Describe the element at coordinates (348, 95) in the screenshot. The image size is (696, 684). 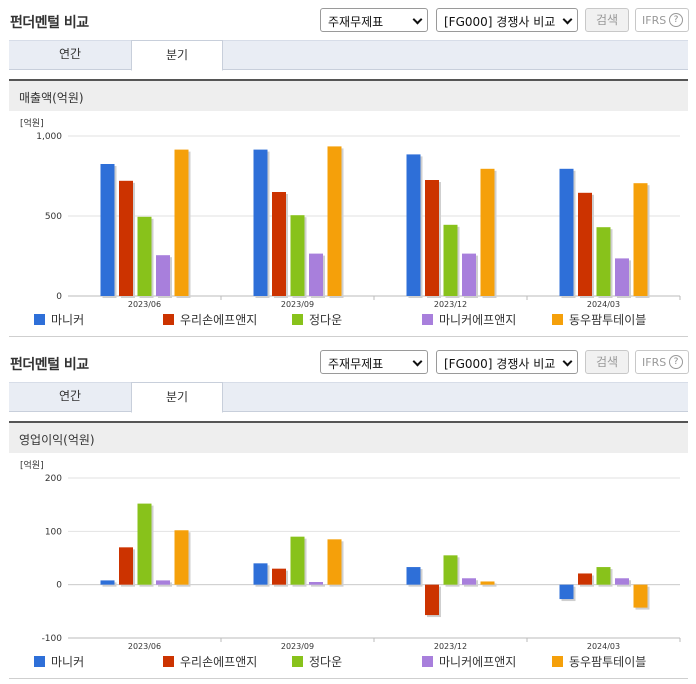
I see `chart-heading: 매출액(억원)` at that location.